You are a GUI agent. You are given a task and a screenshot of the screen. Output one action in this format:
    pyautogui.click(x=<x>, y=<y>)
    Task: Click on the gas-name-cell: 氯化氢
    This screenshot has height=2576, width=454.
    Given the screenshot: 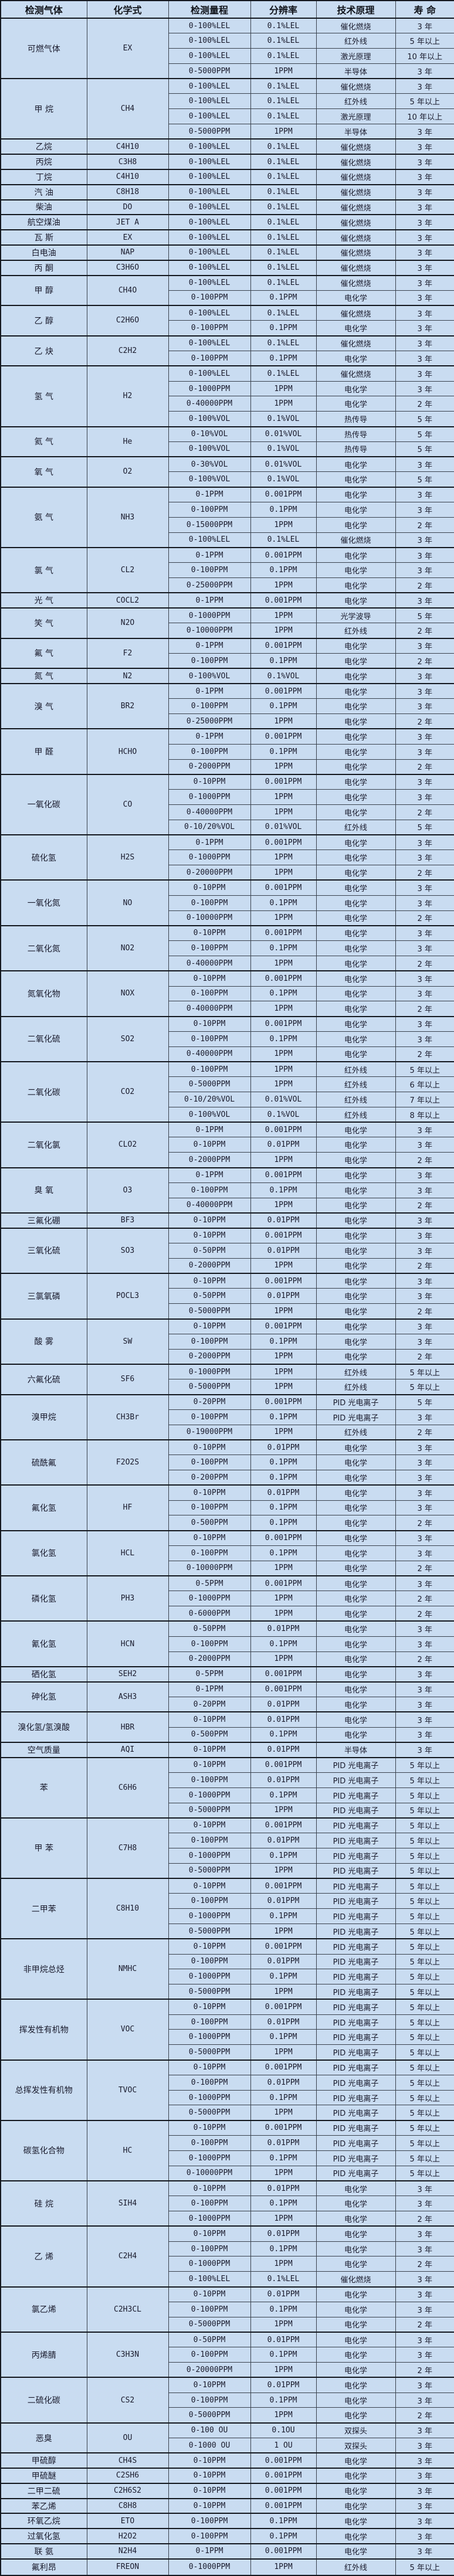 What is the action you would take?
    pyautogui.click(x=43, y=1553)
    